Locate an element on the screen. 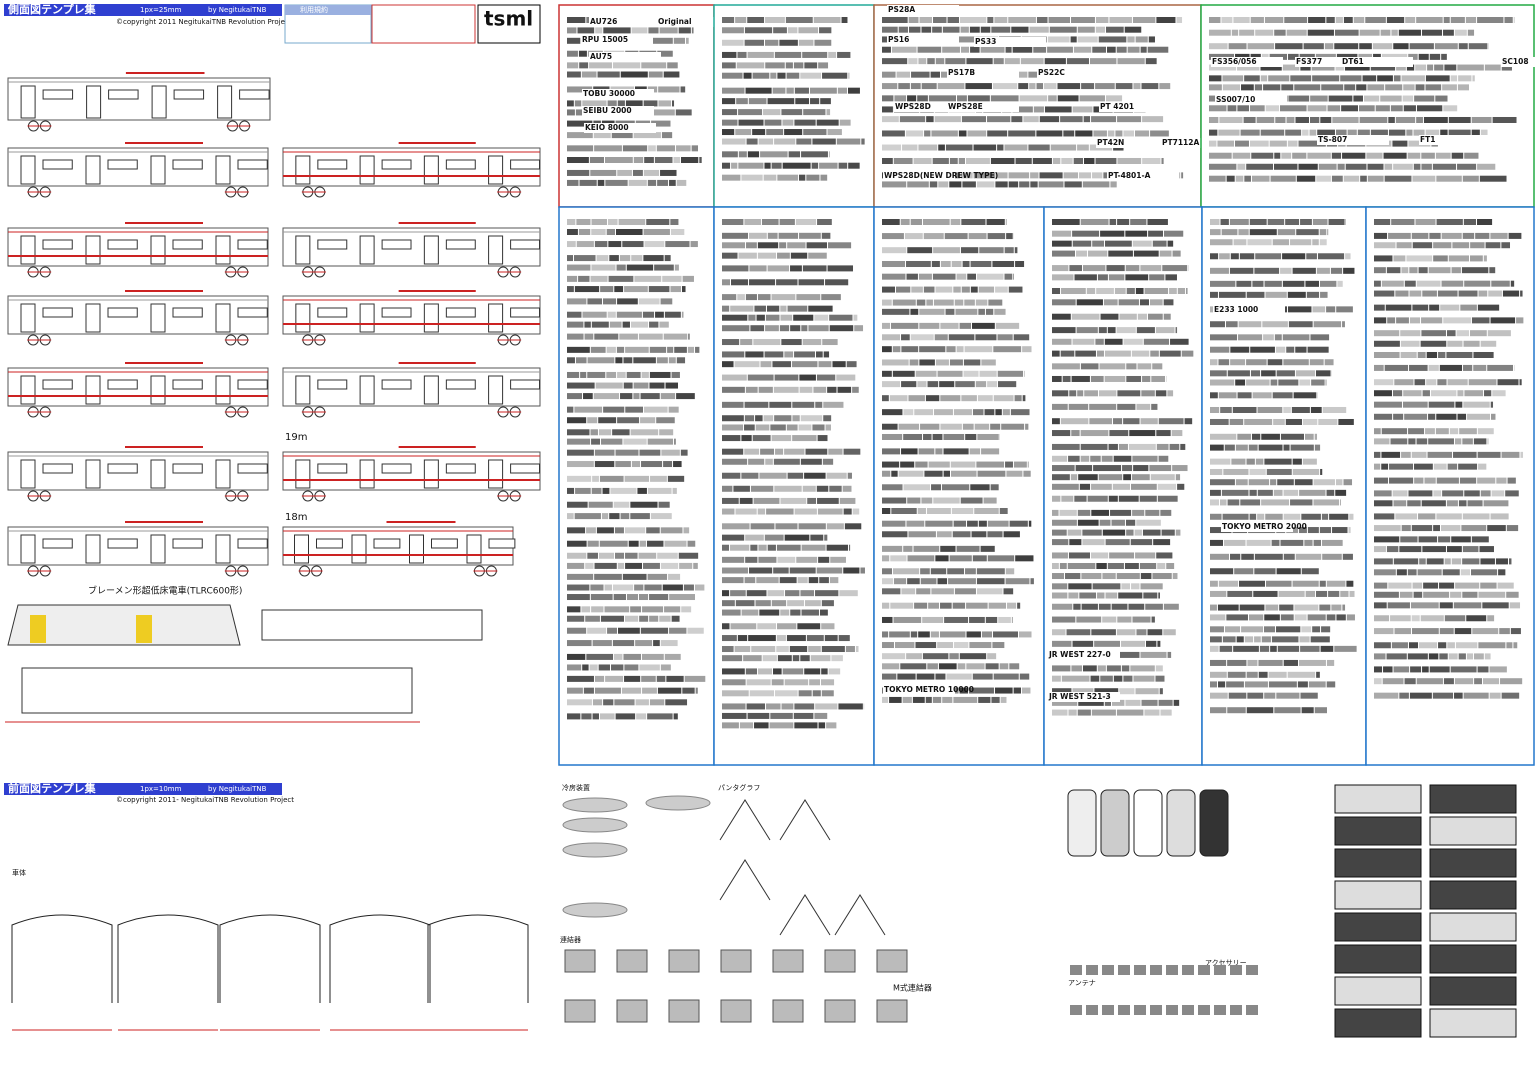 Image resolution: width=1536 pixels, height=1066 pixels. front-scale: 1px=10mm is located at coordinates (161, 789).